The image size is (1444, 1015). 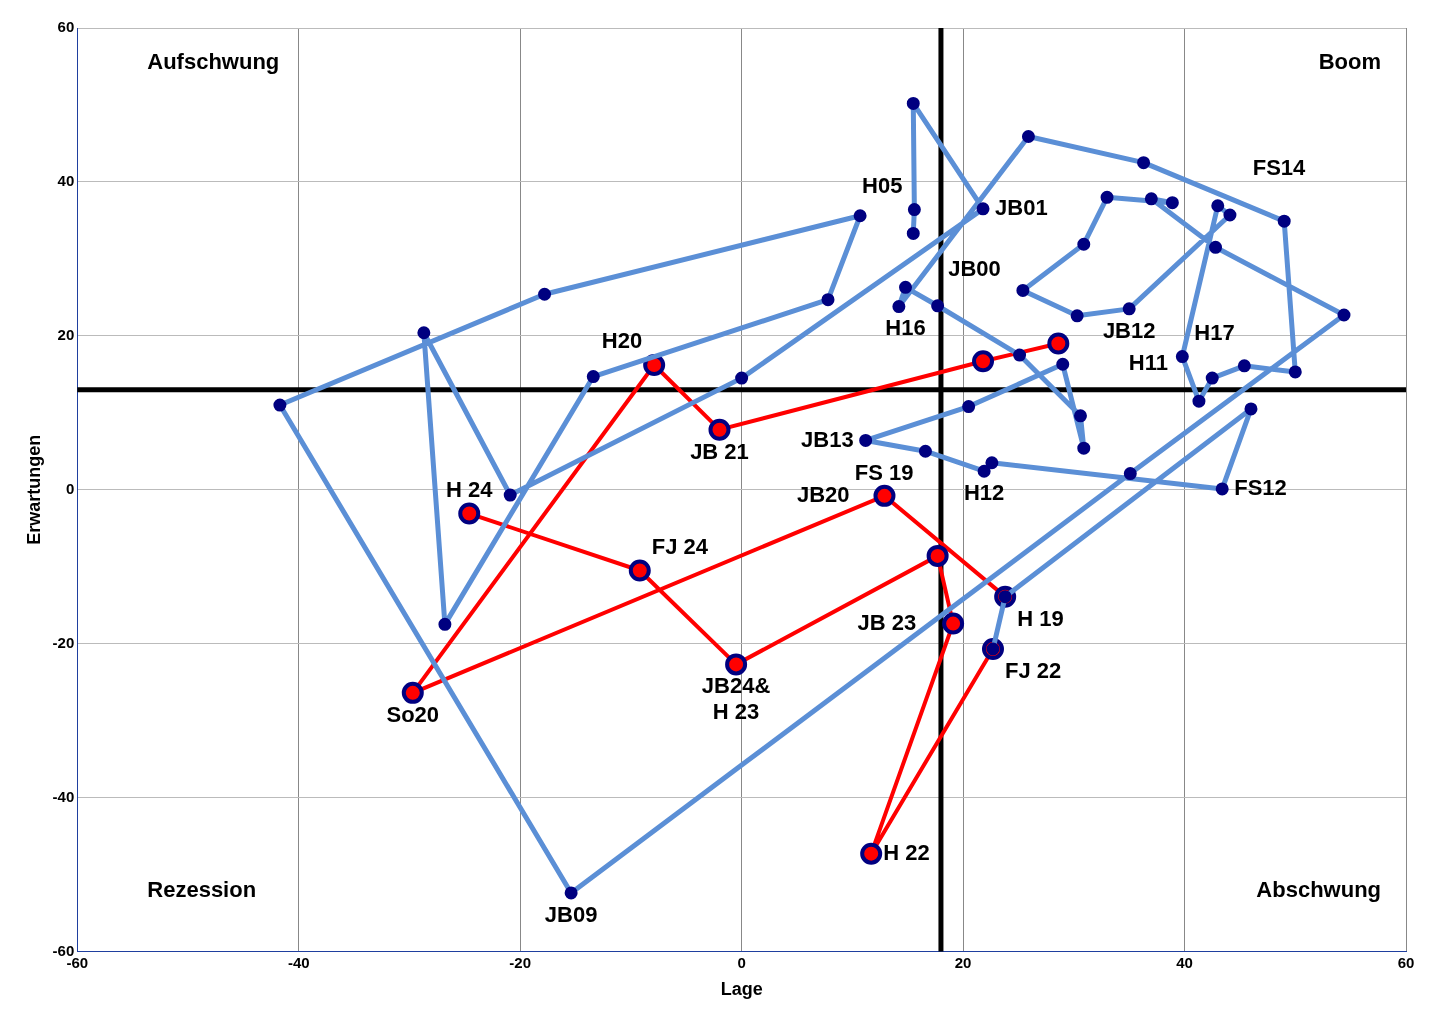 I want to click on annotation: Abschwung, so click(x=1318, y=890).